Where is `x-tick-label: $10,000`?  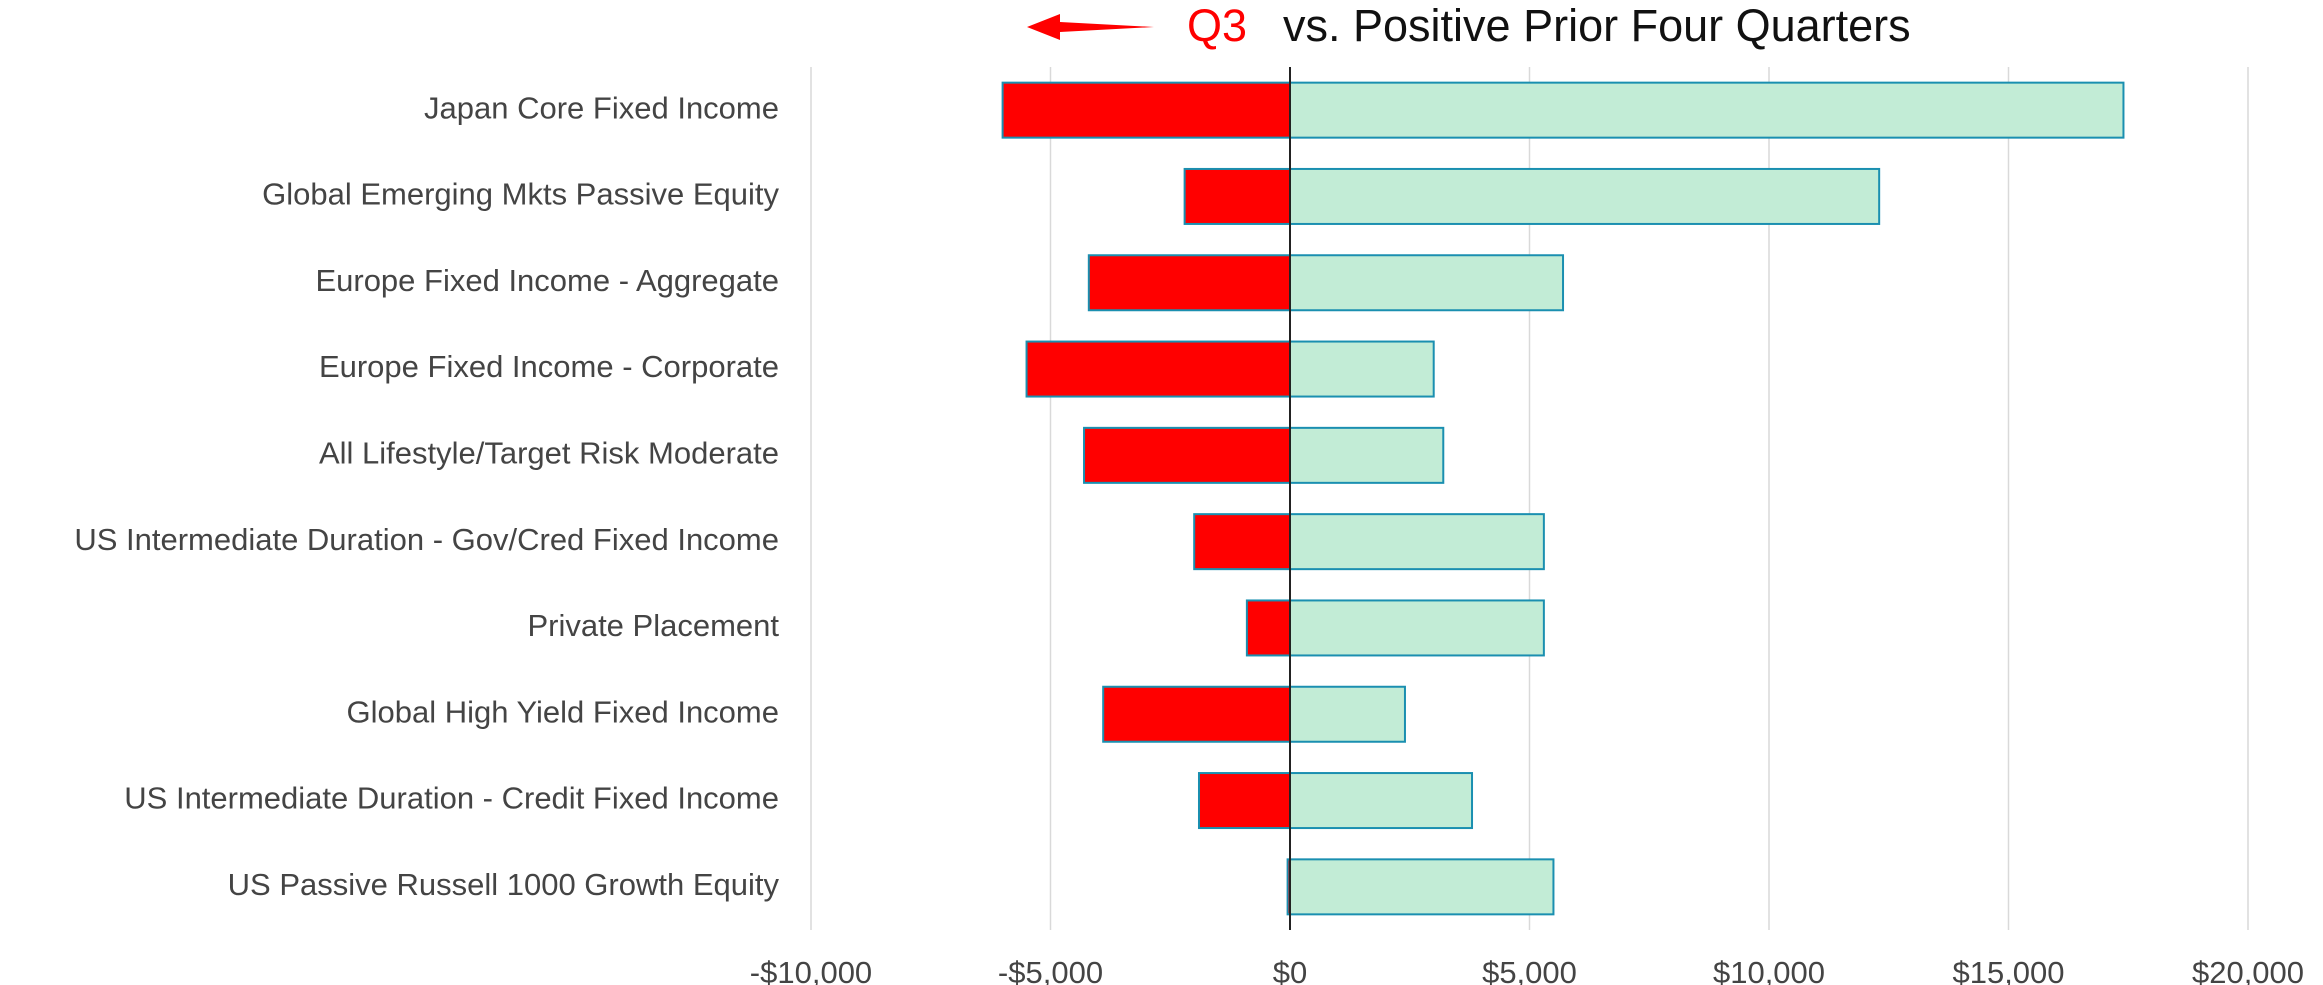 x-tick-label: $10,000 is located at coordinates (1769, 970).